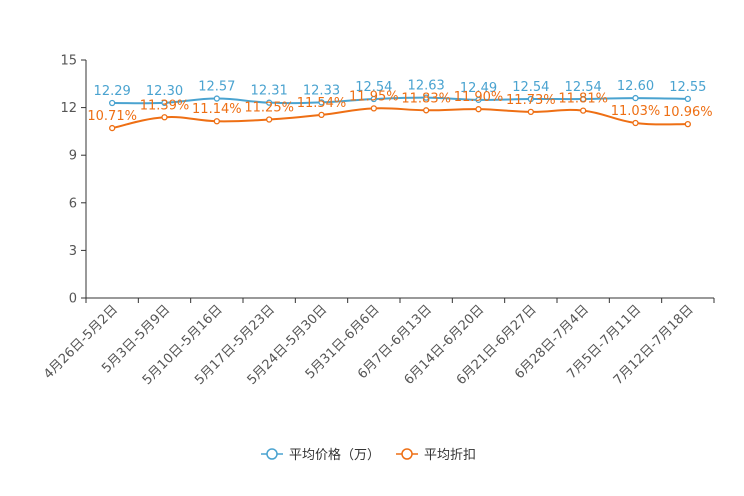  I want to click on y-tick-label: 9, so click(73, 156).